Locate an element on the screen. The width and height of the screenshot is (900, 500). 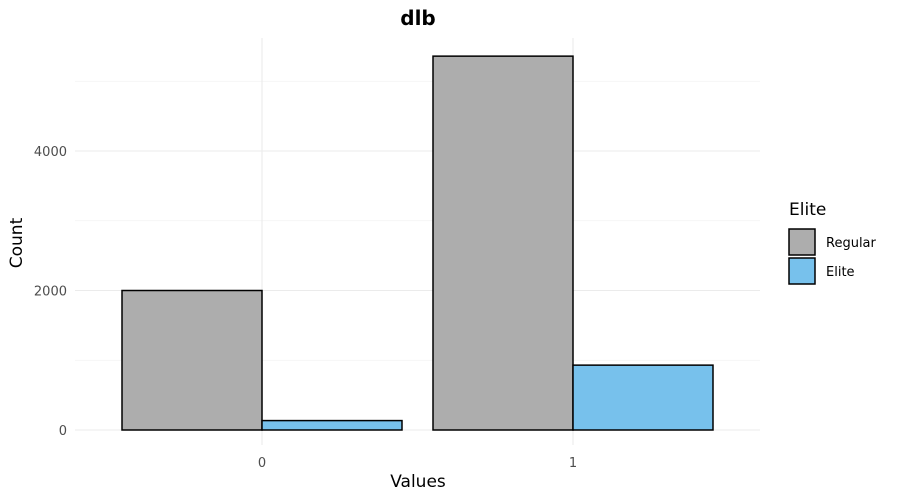
chart-title: dlb is located at coordinates (418, 18).